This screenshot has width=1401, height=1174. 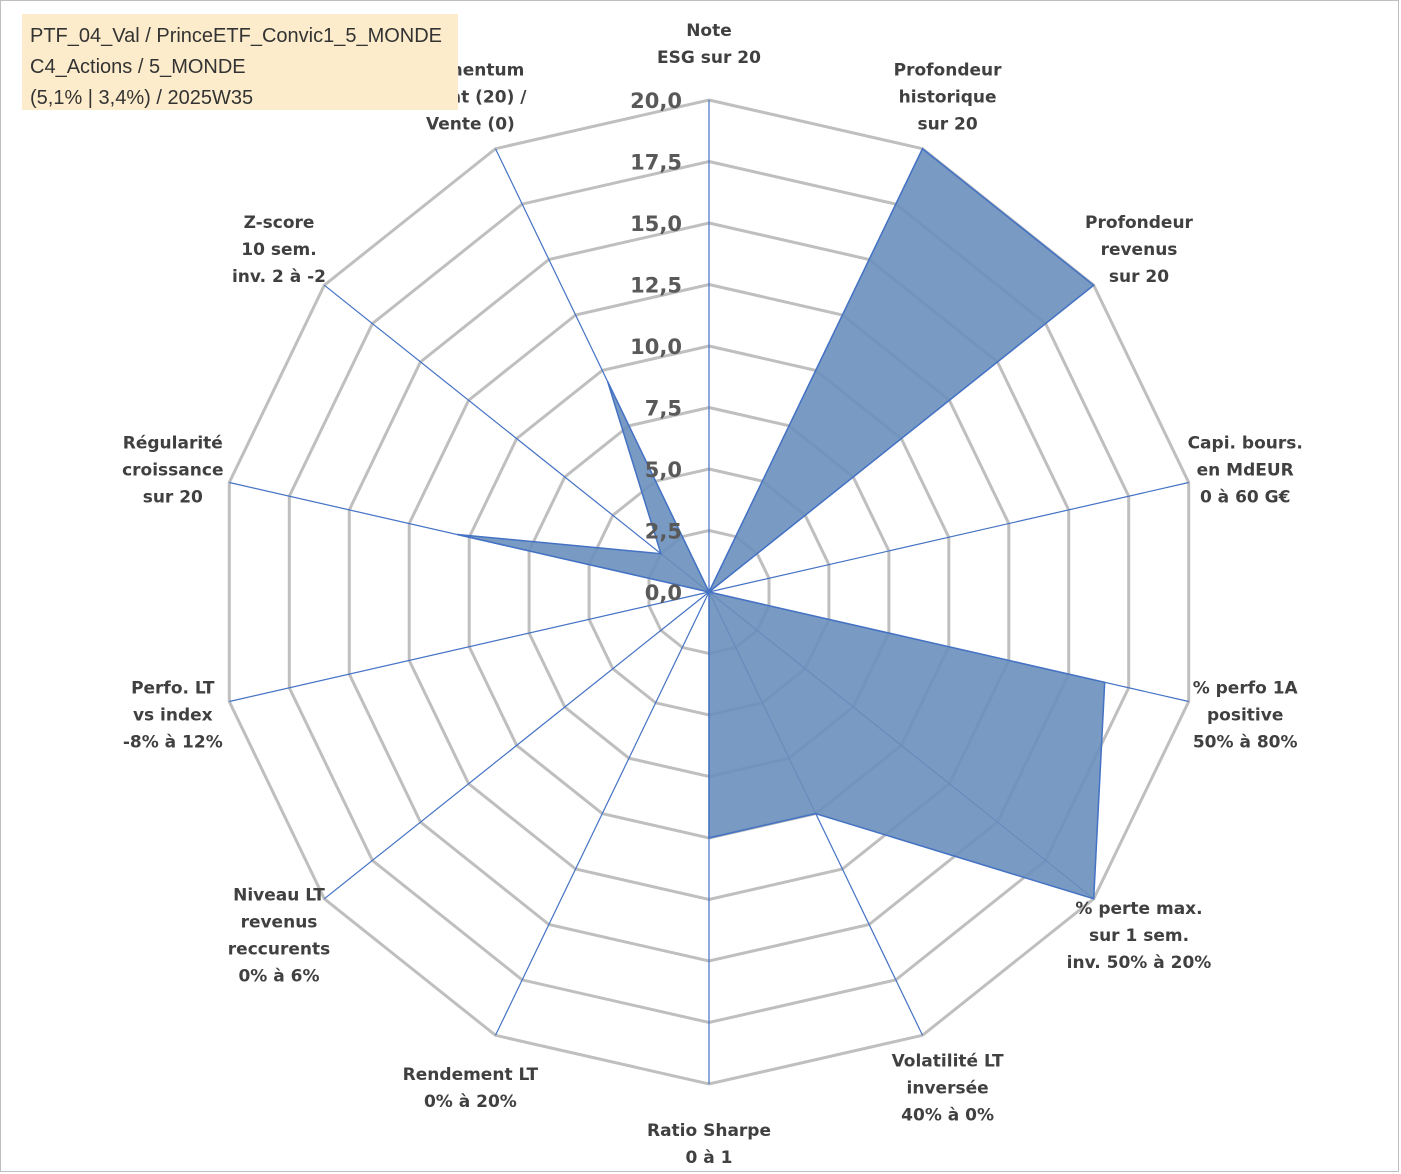 What do you see at coordinates (709, 1144) in the screenshot?
I see `axis-label: Ratio Sharpe 0 à 1` at bounding box center [709, 1144].